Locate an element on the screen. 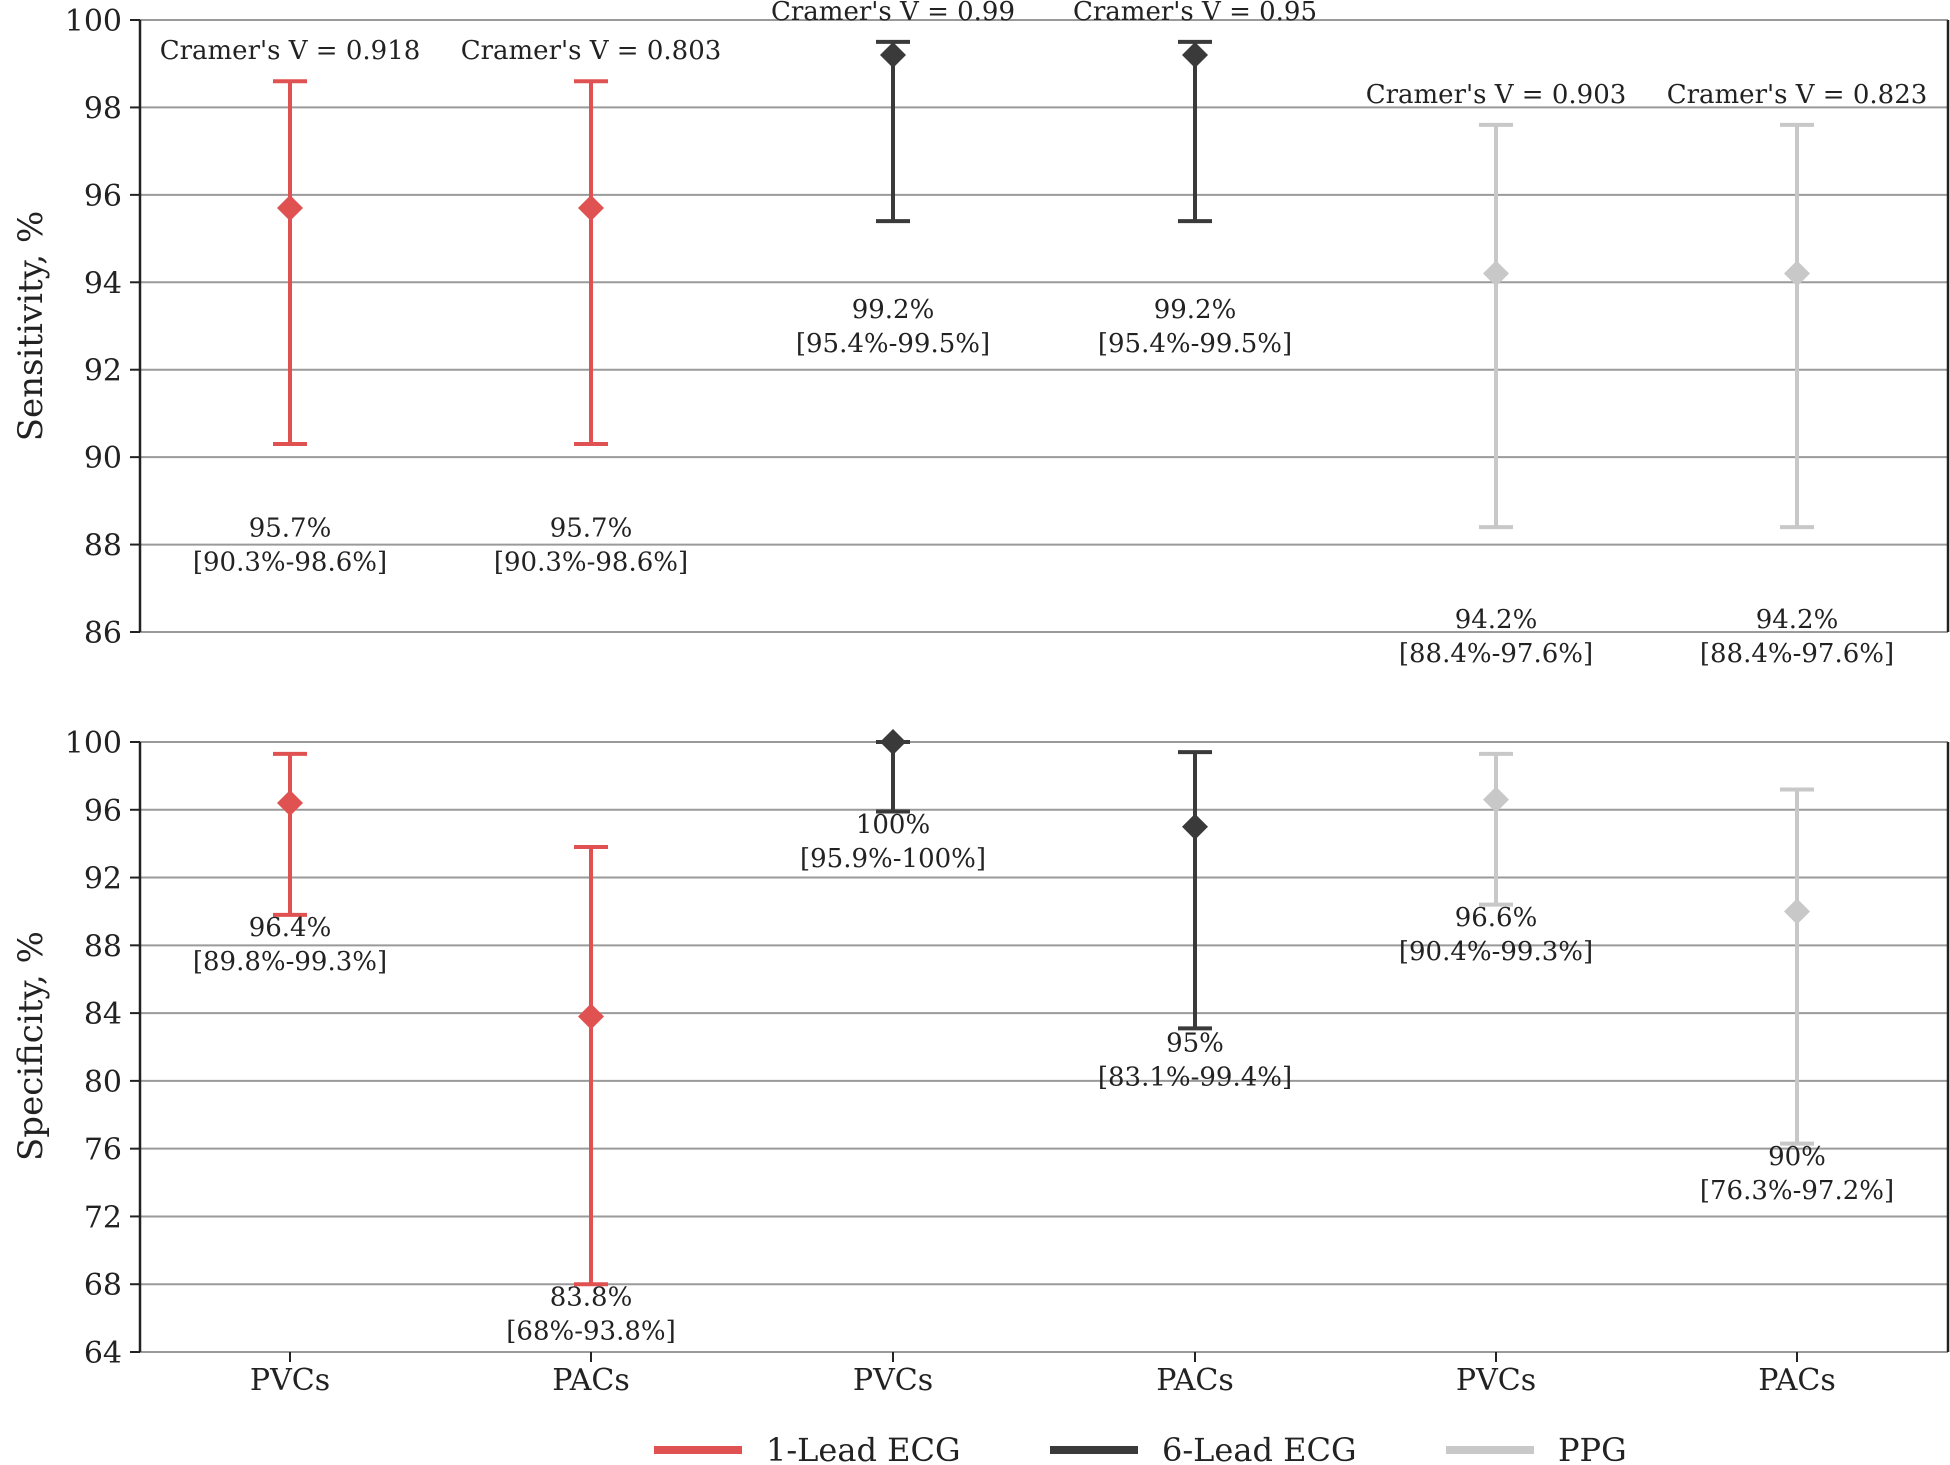  y-tick-label: 90 is located at coordinates (103, 458).